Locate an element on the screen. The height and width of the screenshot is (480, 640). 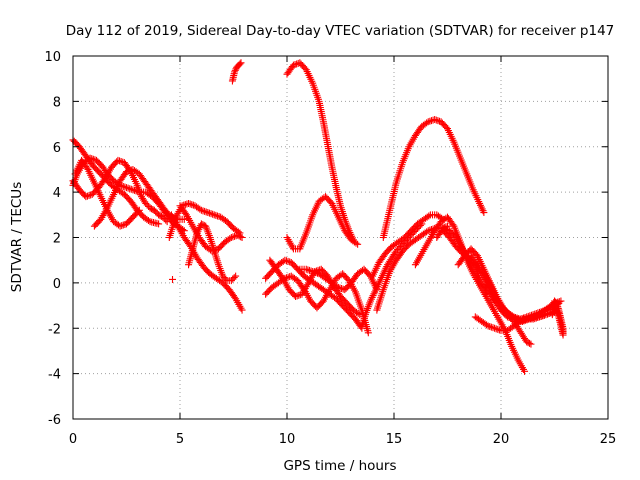
x-tick-label: 0 is located at coordinates (73, 439).